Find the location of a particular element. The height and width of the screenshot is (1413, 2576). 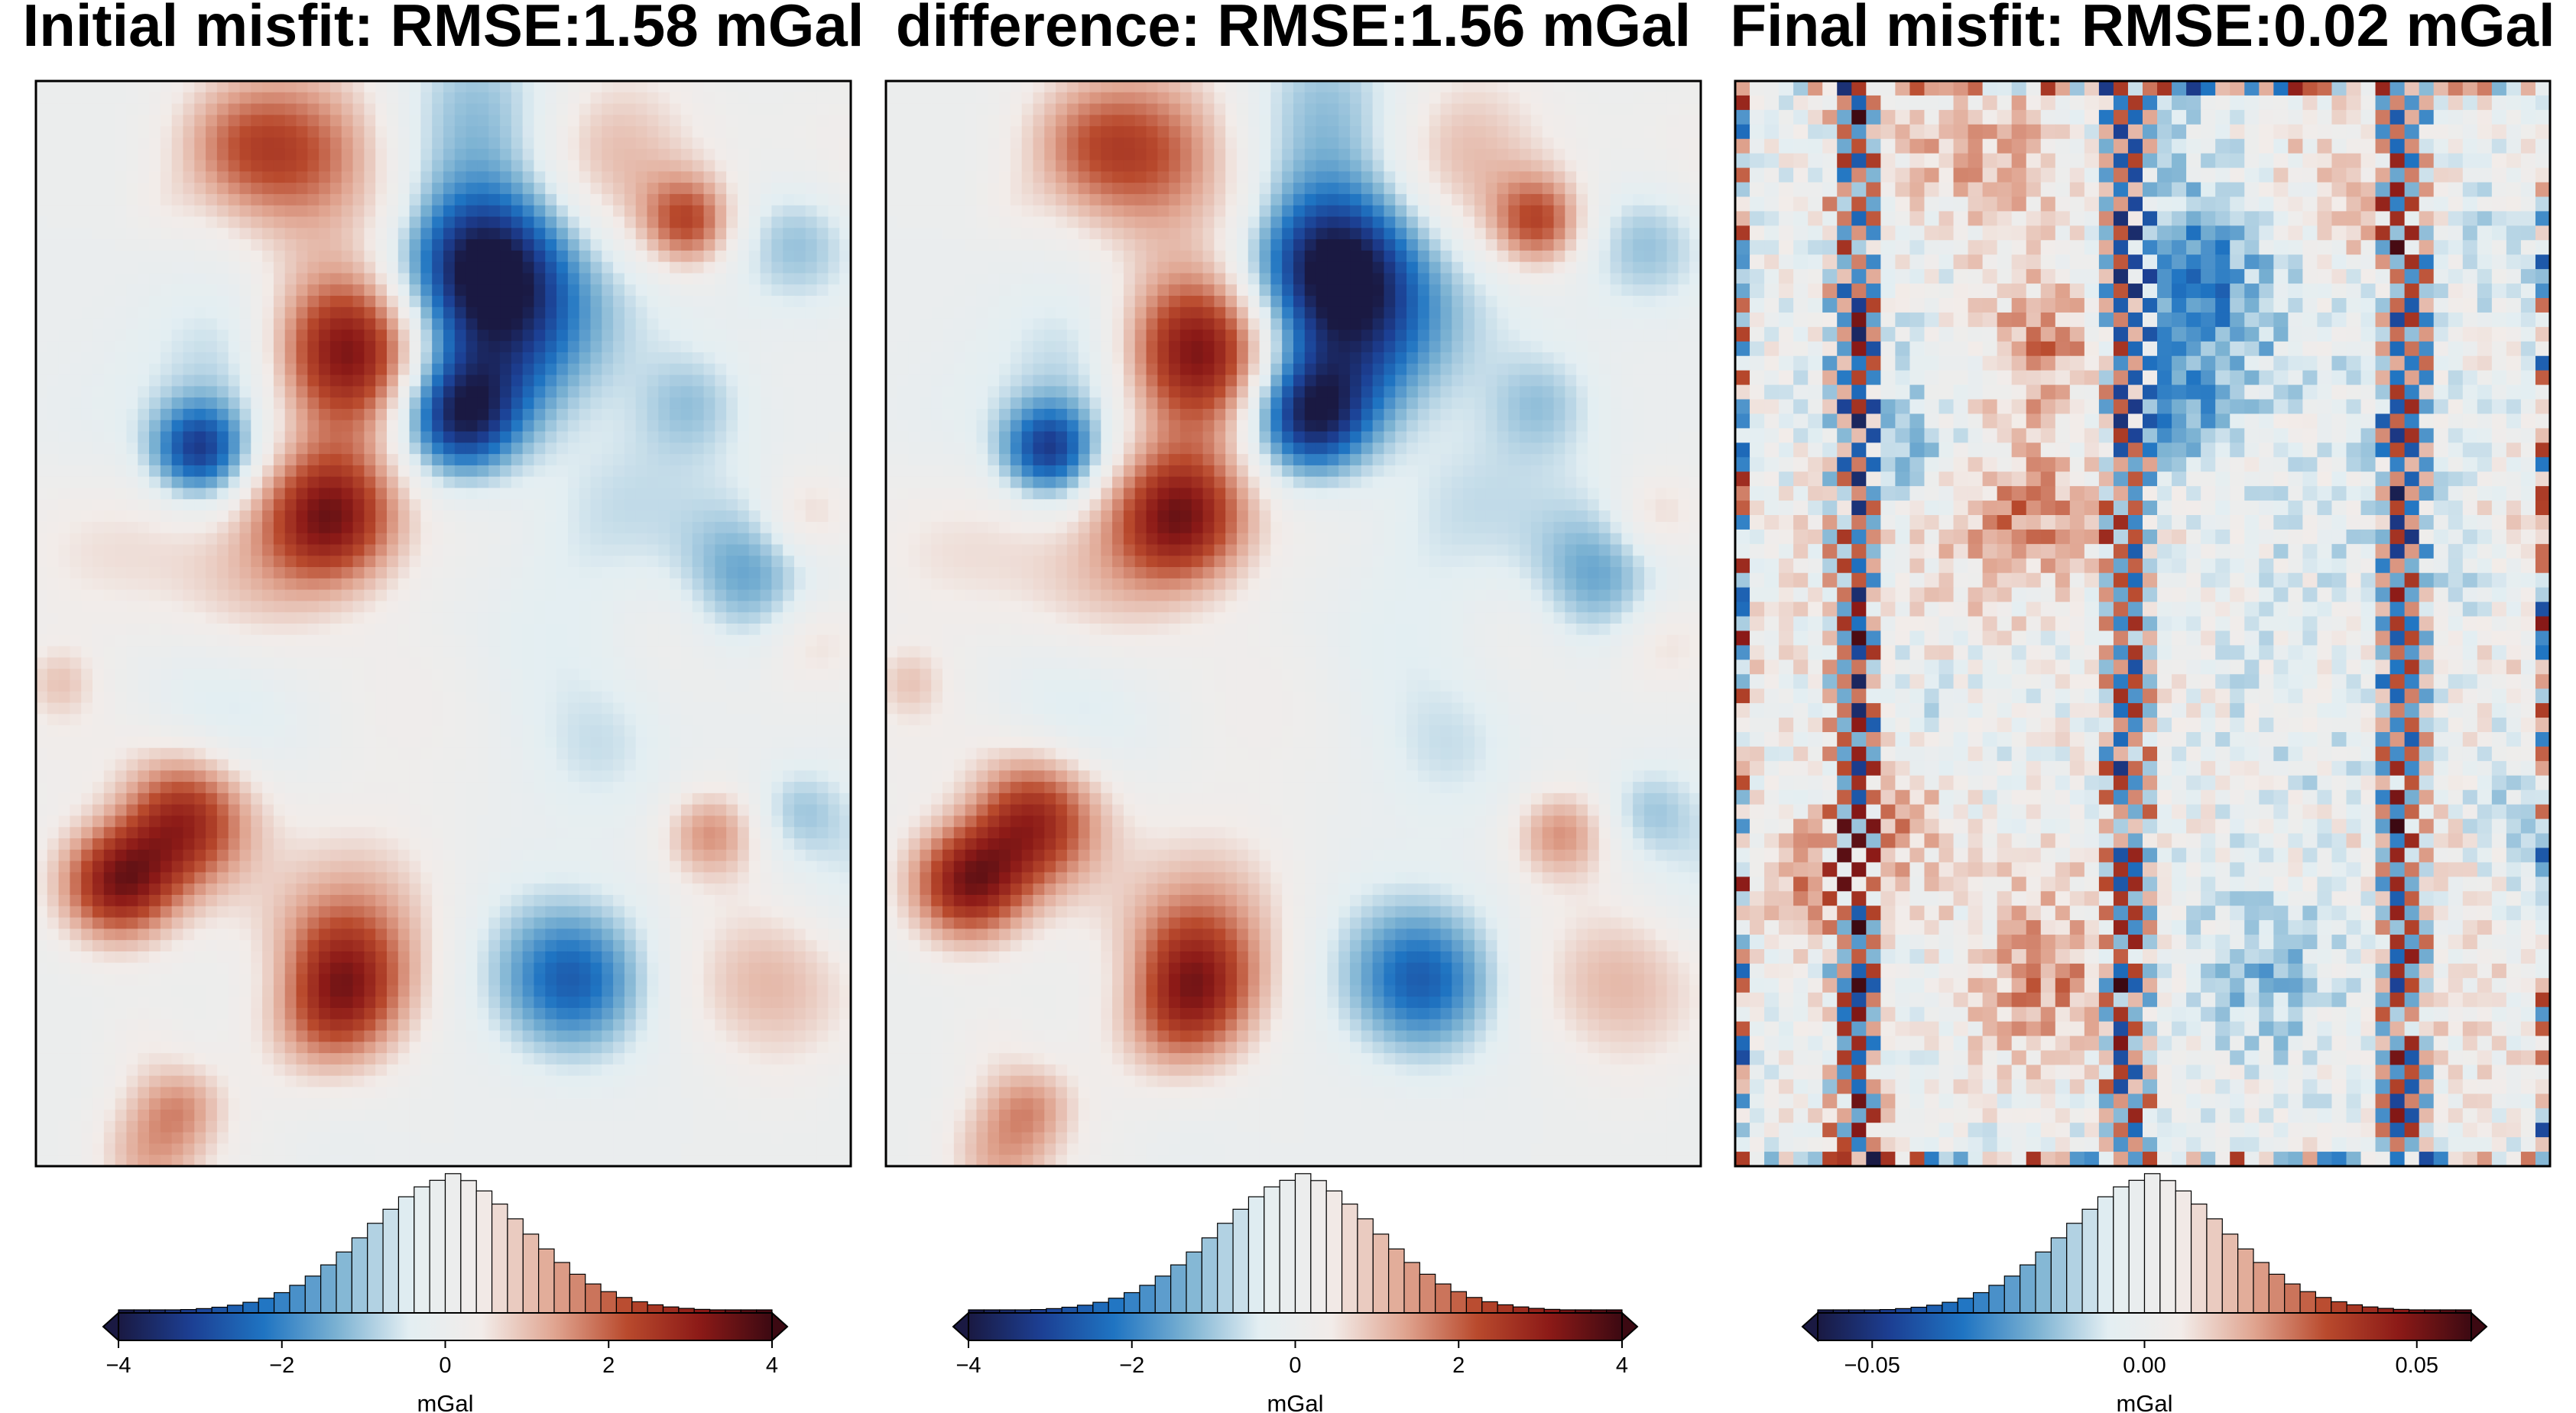

colorbar-tick-label: 0.00 is located at coordinates (2144, 1365).